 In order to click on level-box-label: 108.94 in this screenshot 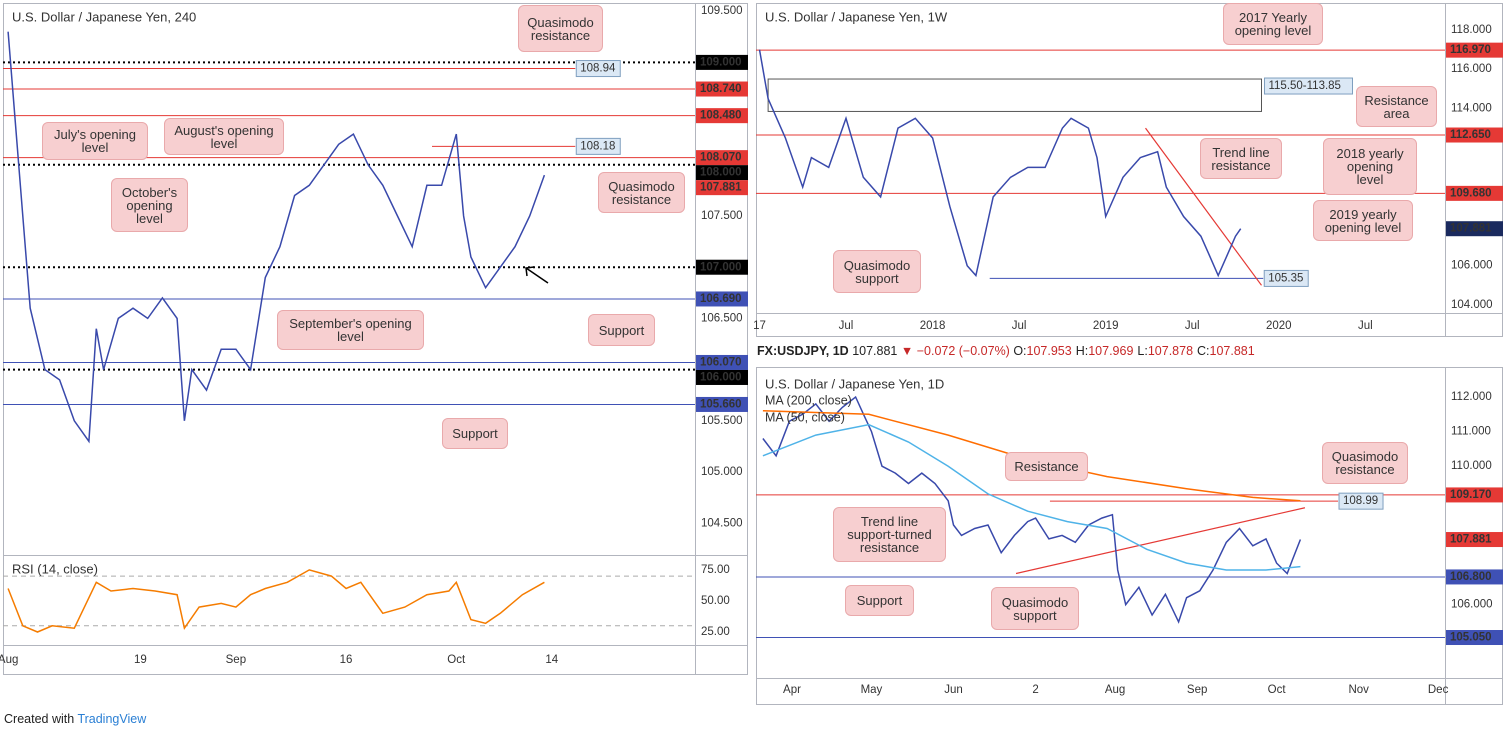, I will do `click(598, 69)`.